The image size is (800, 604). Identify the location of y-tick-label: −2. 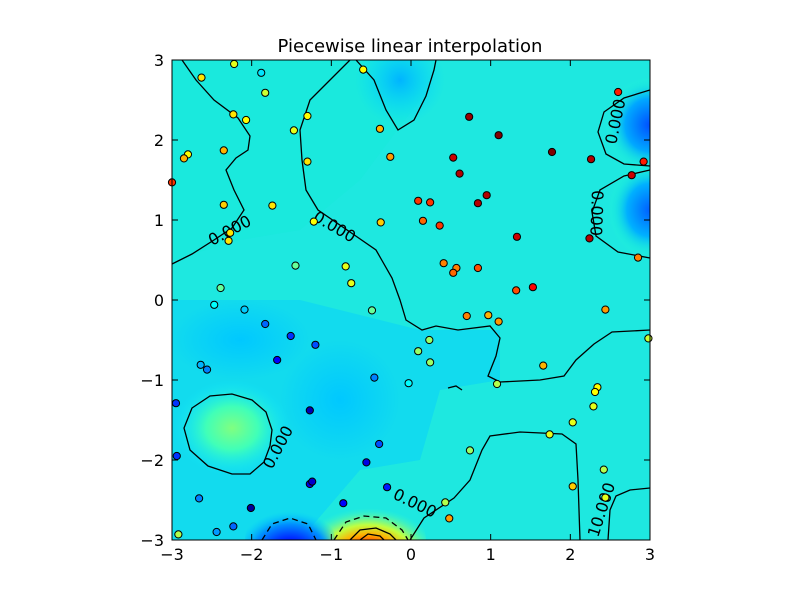
(152, 460).